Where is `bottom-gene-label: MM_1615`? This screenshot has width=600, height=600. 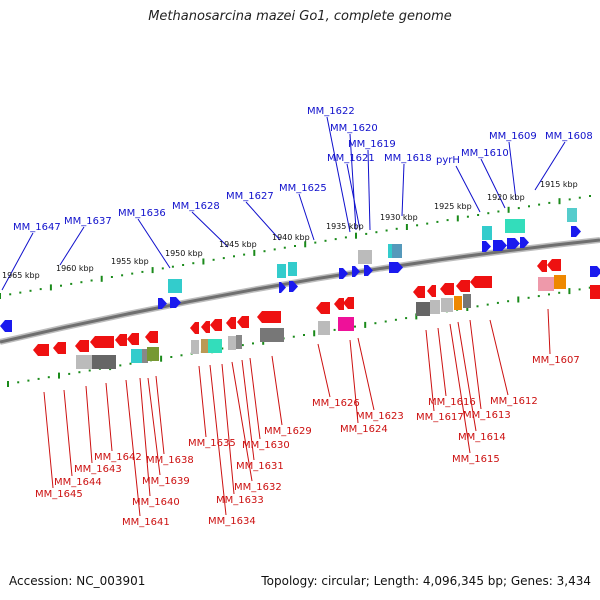 bottom-gene-label: MM_1615 is located at coordinates (476, 459).